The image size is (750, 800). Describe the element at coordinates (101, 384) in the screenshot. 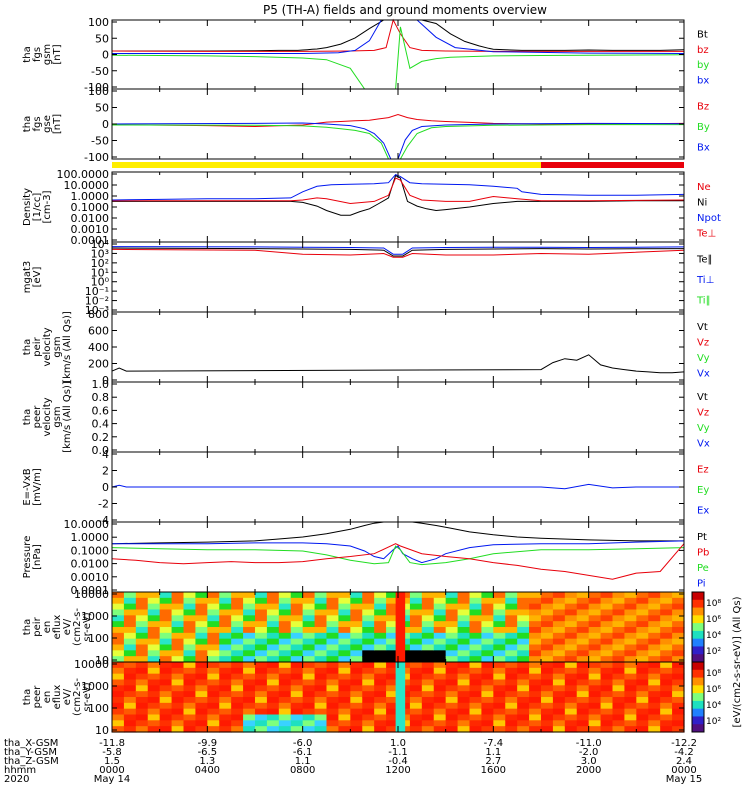

I see `y-tick-label: 1.0` at that location.